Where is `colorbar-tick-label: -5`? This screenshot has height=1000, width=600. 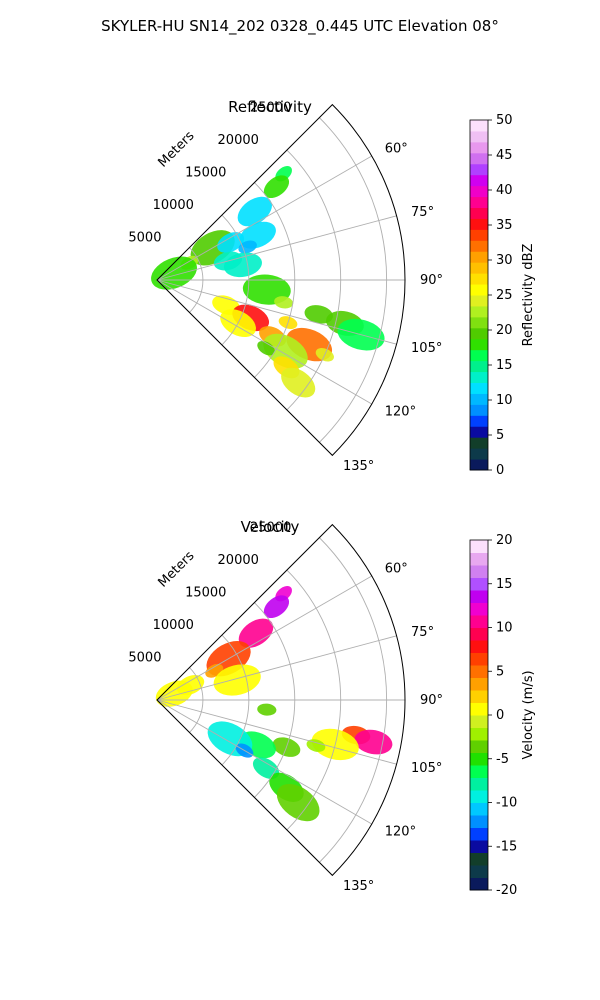 colorbar-tick-label: -5 is located at coordinates (502, 759).